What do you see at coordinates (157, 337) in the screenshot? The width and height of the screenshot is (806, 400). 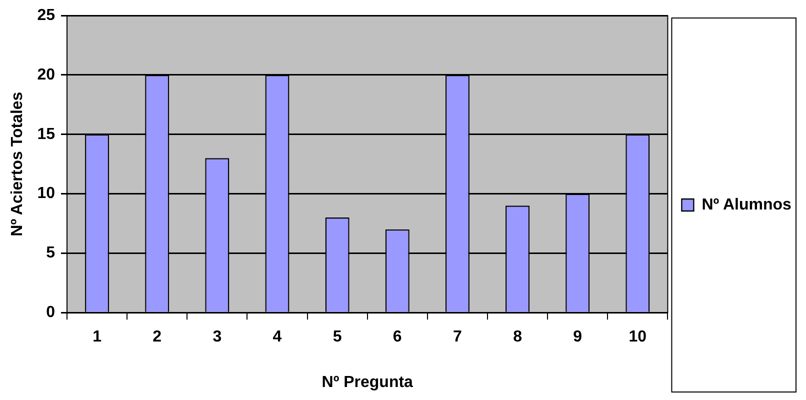 I see `x-tick-label: 2` at bounding box center [157, 337].